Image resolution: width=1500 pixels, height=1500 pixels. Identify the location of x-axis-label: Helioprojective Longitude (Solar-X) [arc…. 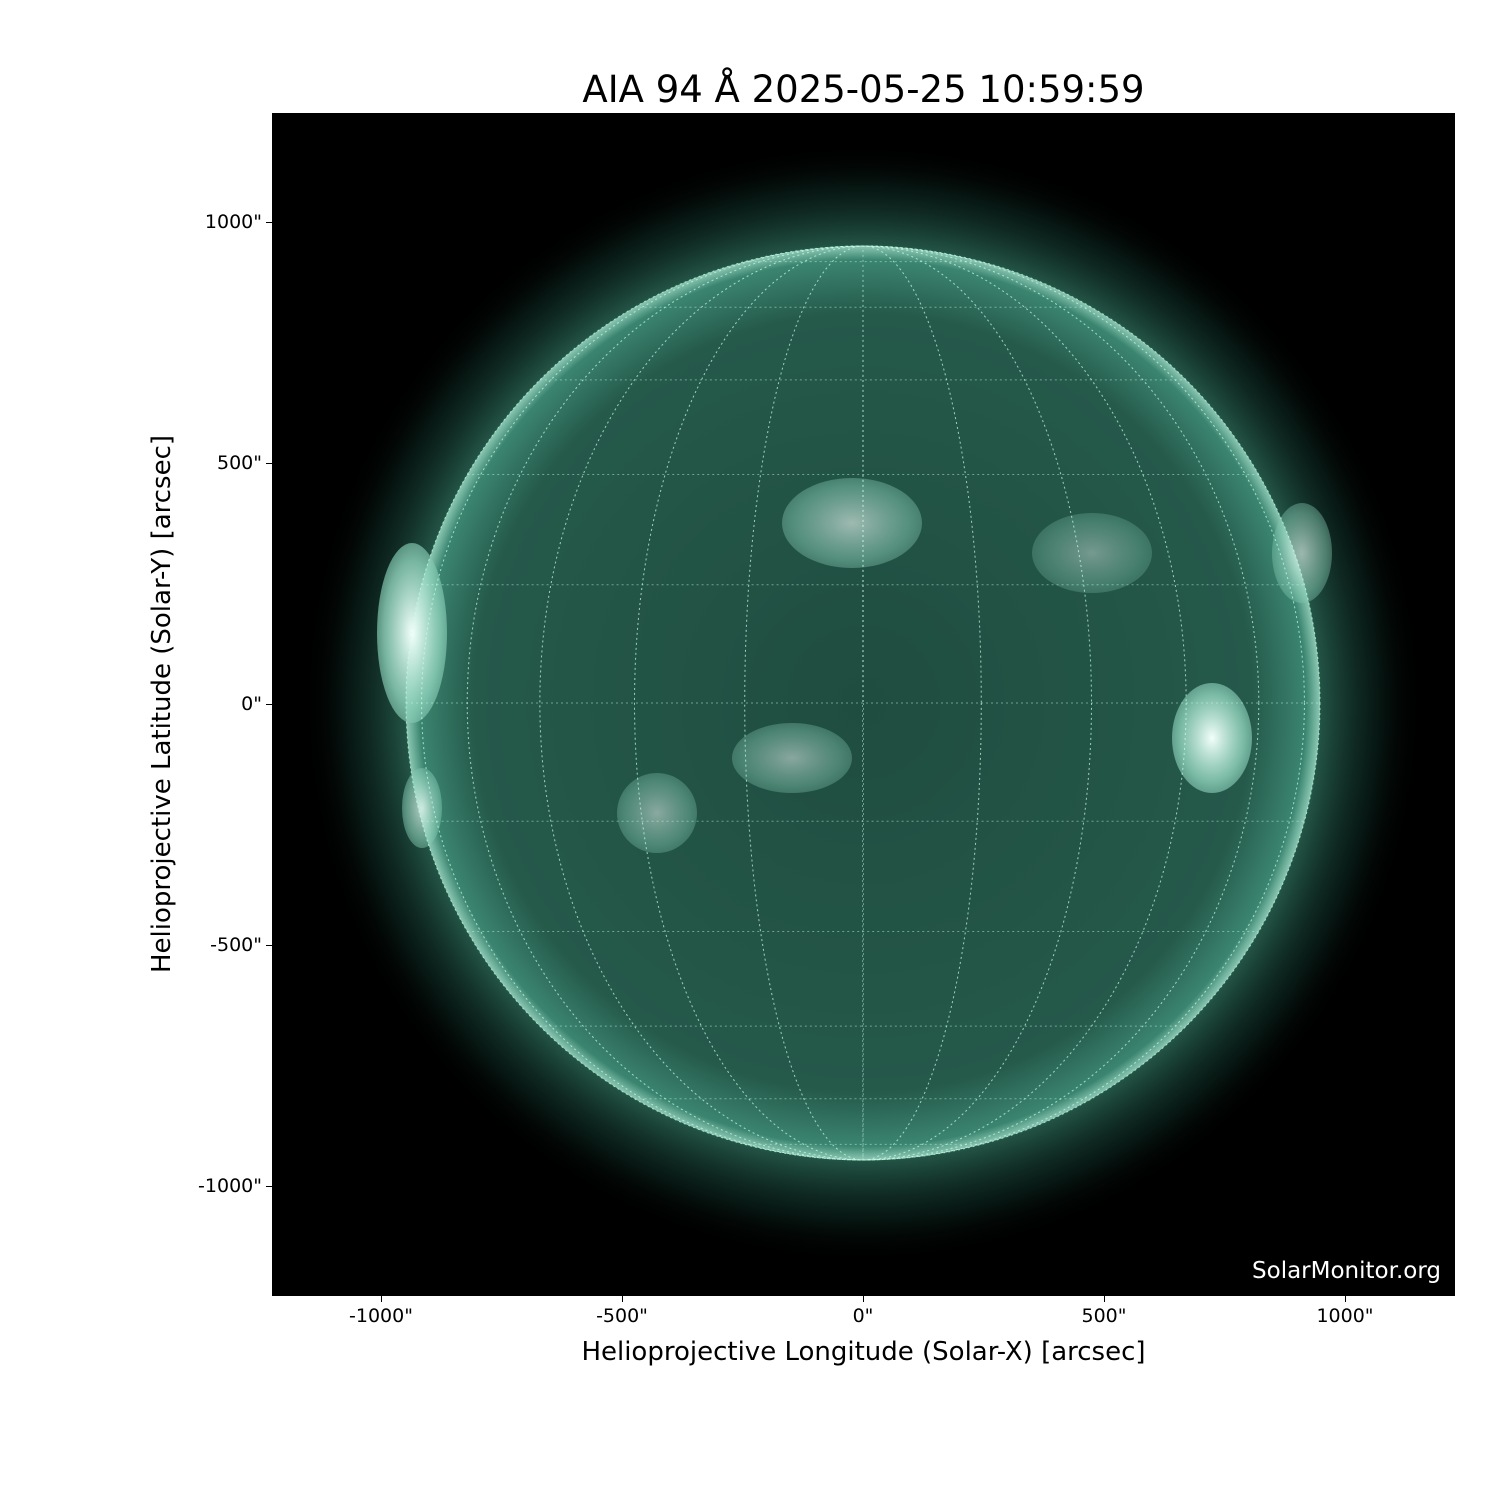
(863, 1352).